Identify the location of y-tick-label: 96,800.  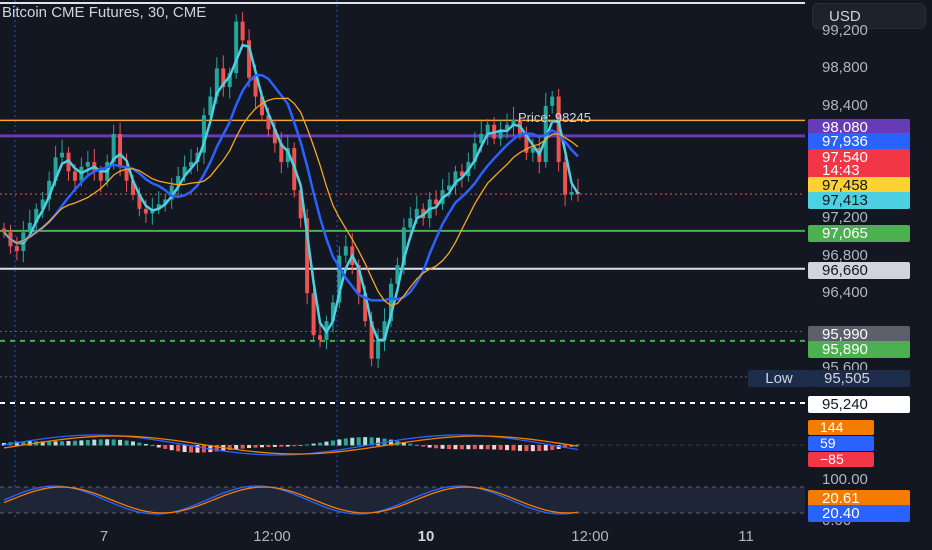
(845, 255).